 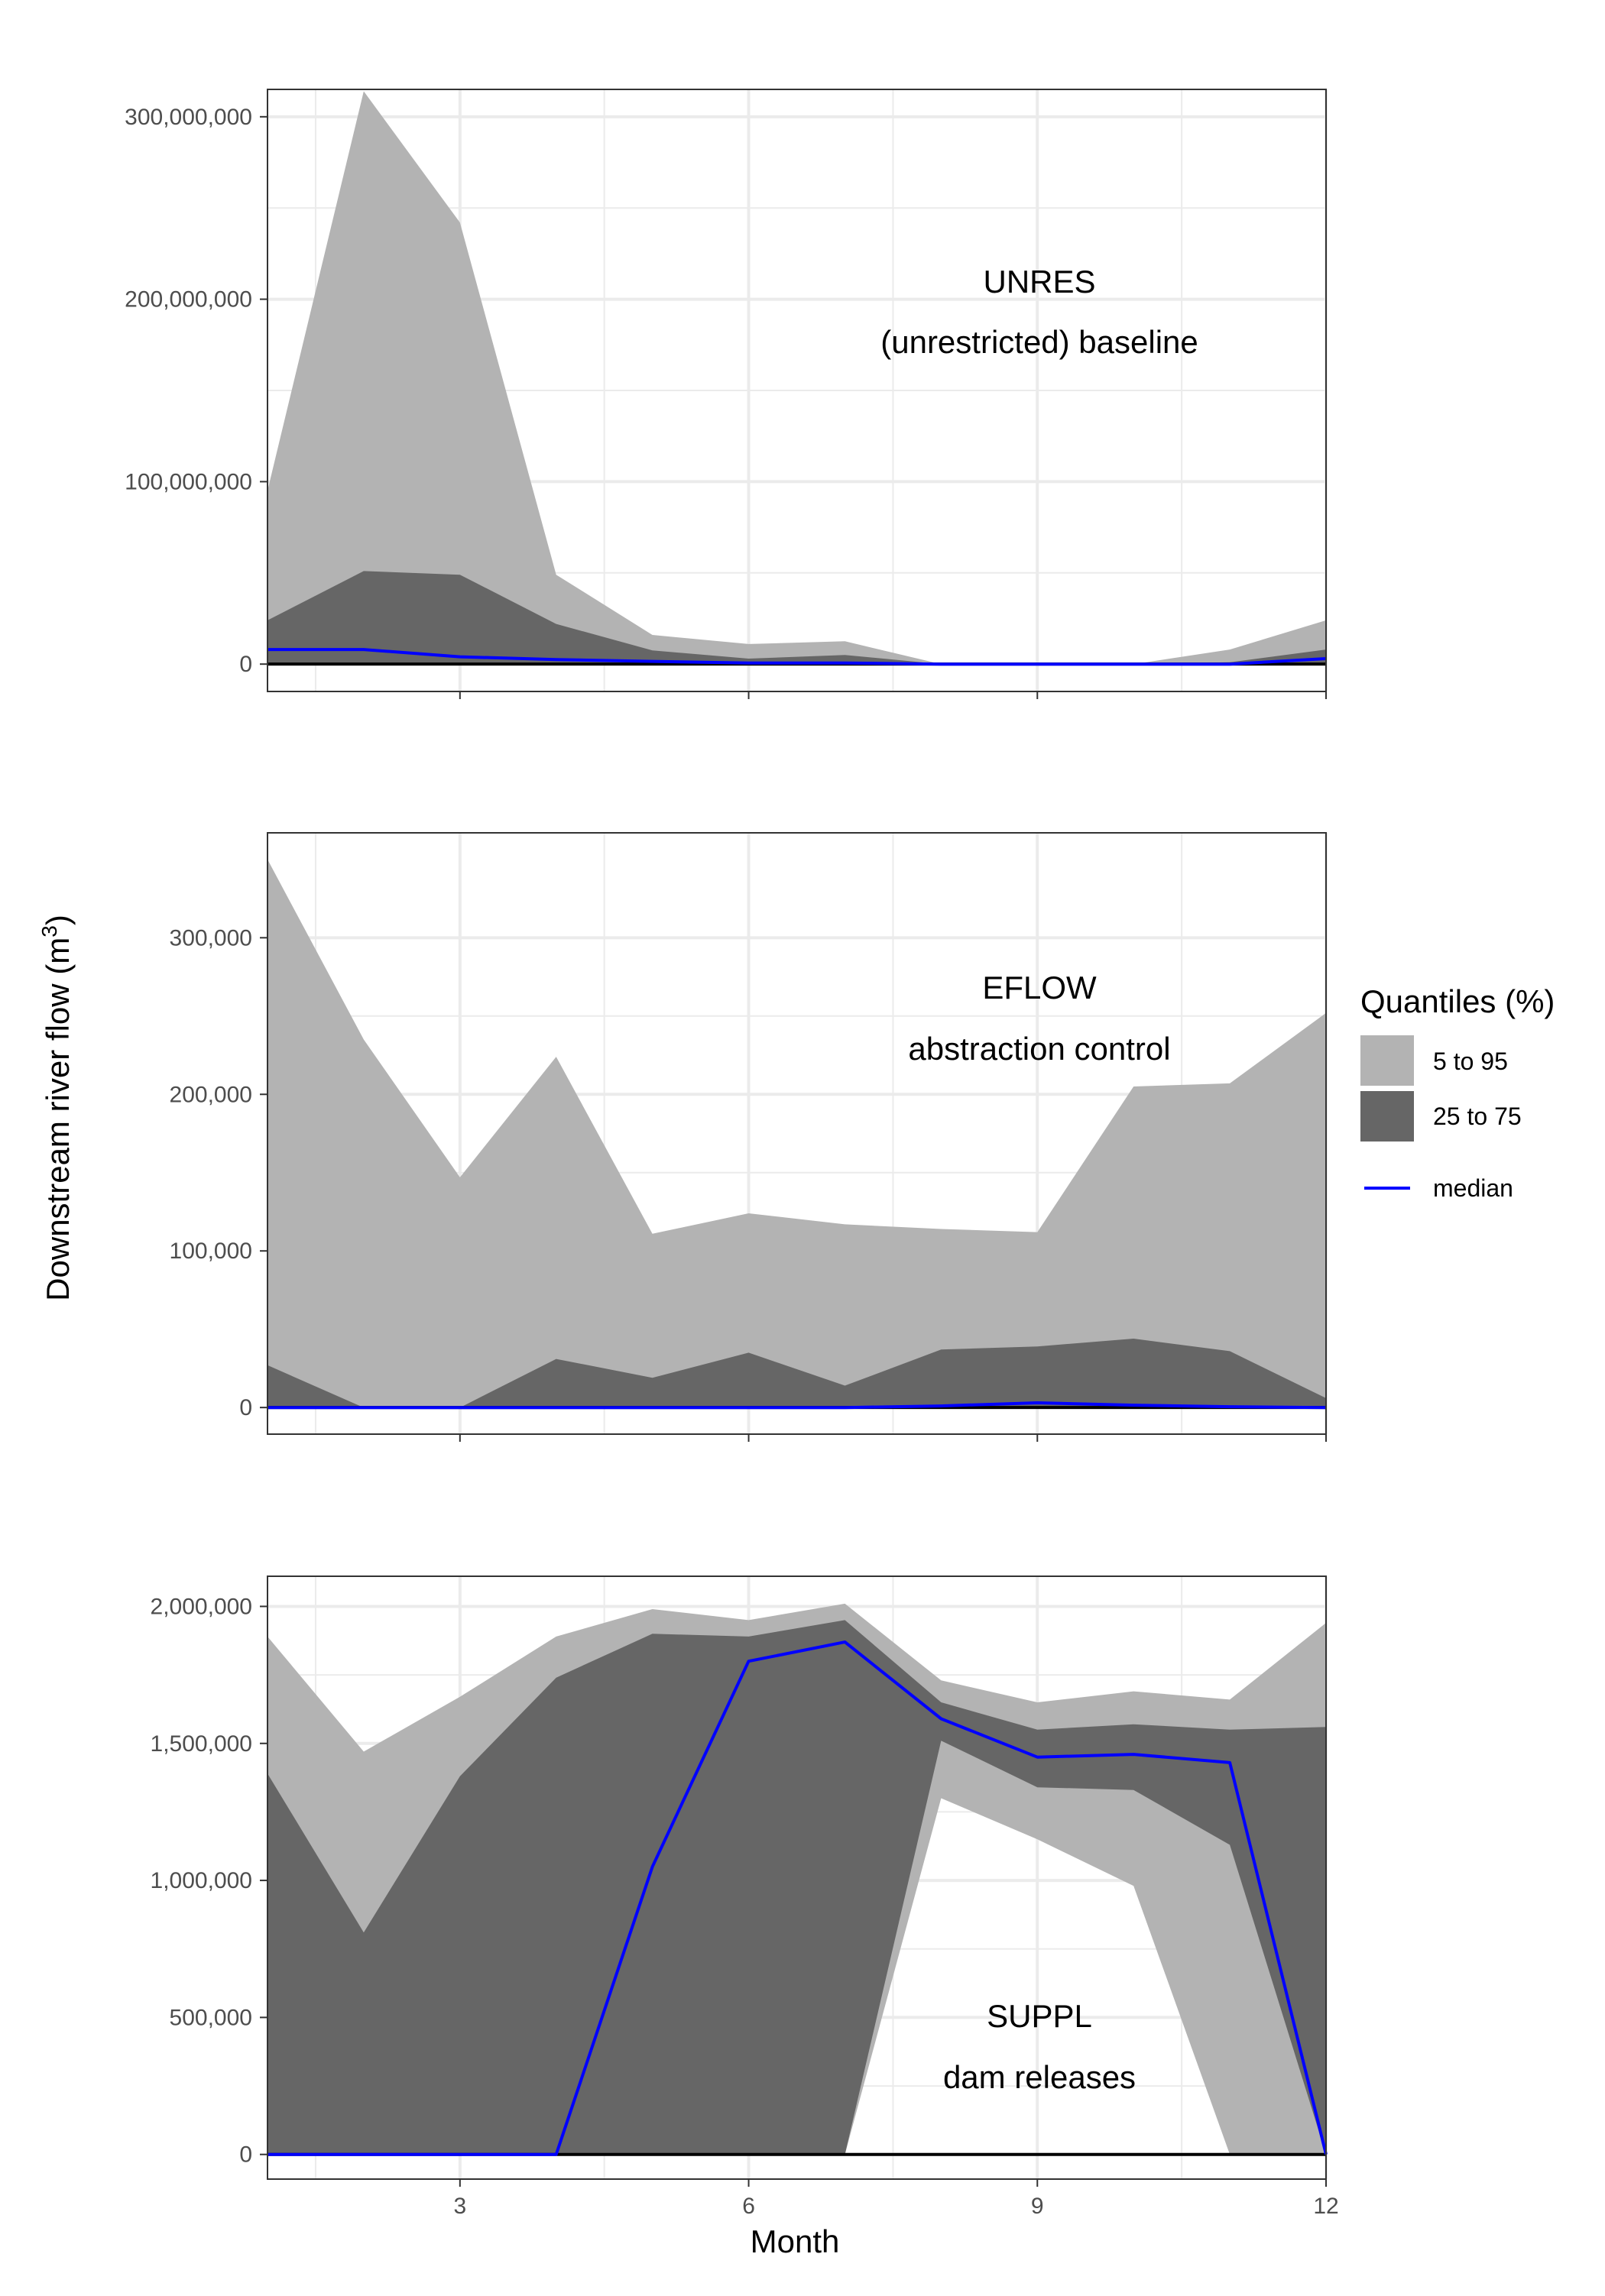 I want to click on y-tick-label: 300,000, so click(x=211, y=938).